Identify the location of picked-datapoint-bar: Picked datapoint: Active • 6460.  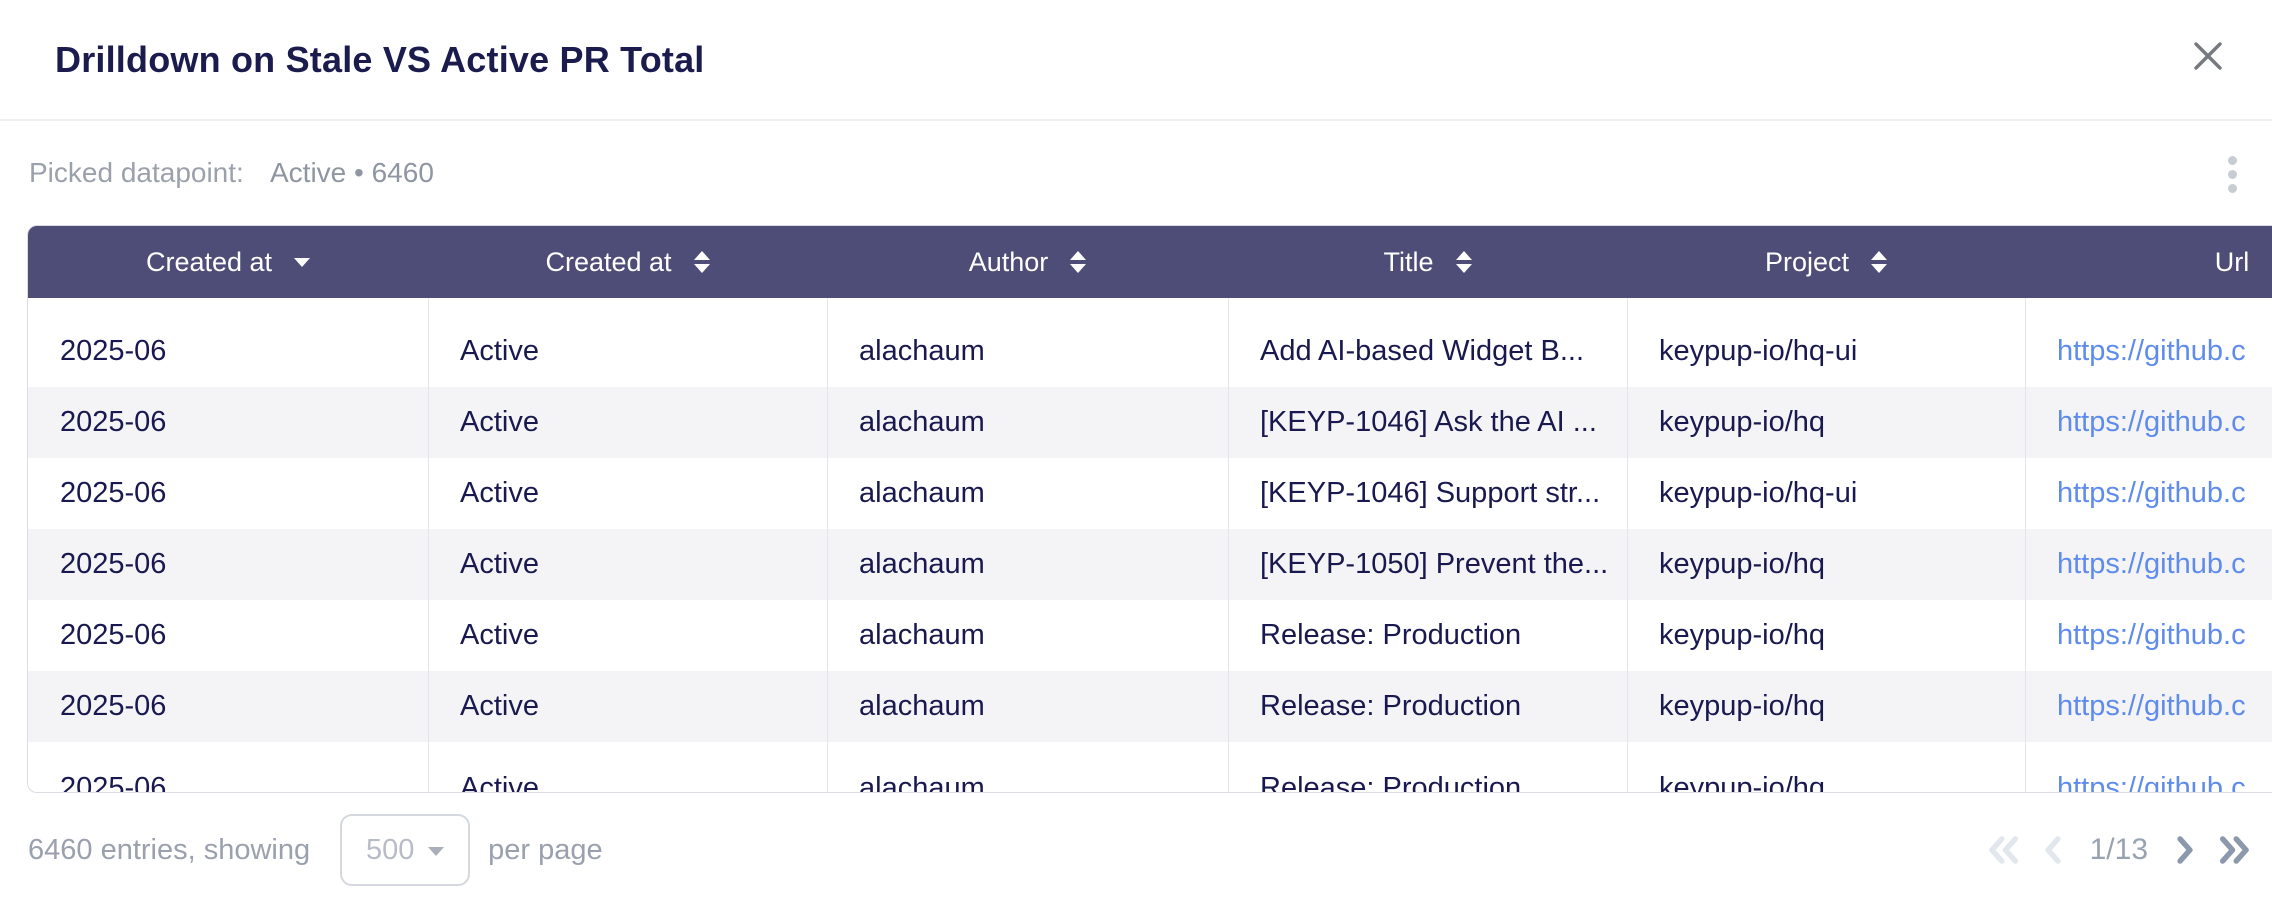
(1136, 173).